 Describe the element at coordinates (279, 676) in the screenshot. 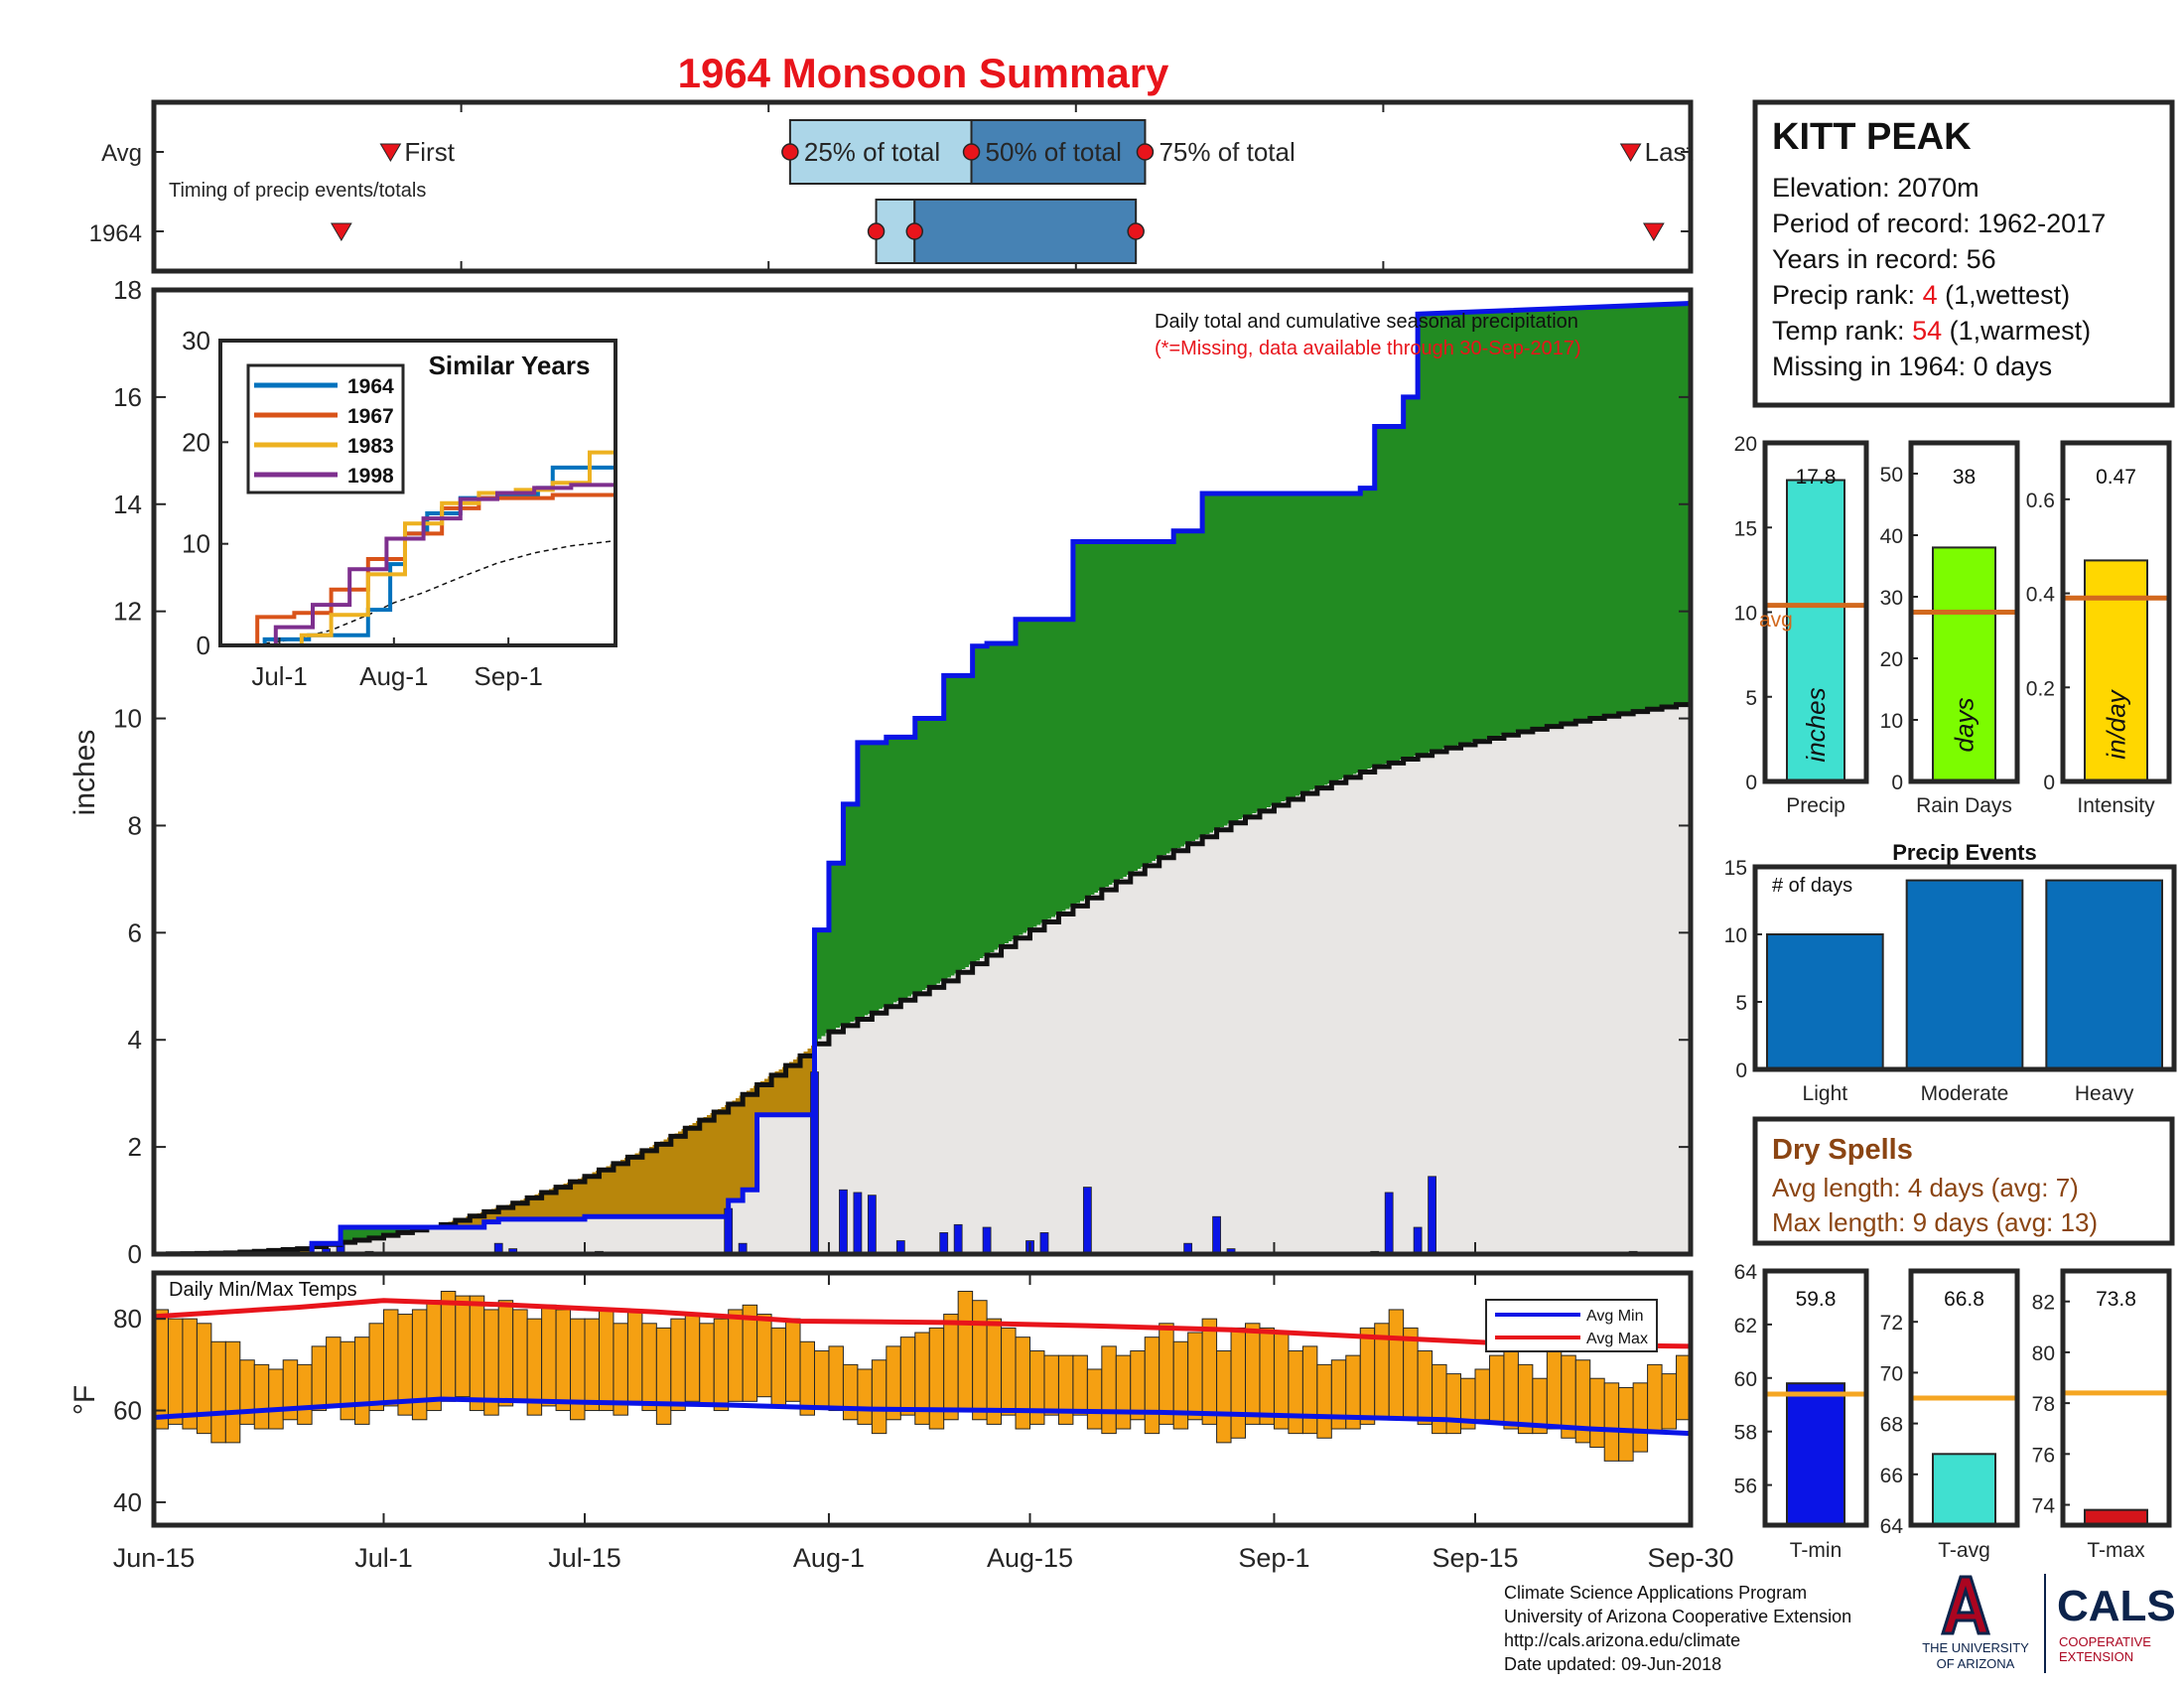

I see `similar-xtick-label-0: Jul-1` at that location.